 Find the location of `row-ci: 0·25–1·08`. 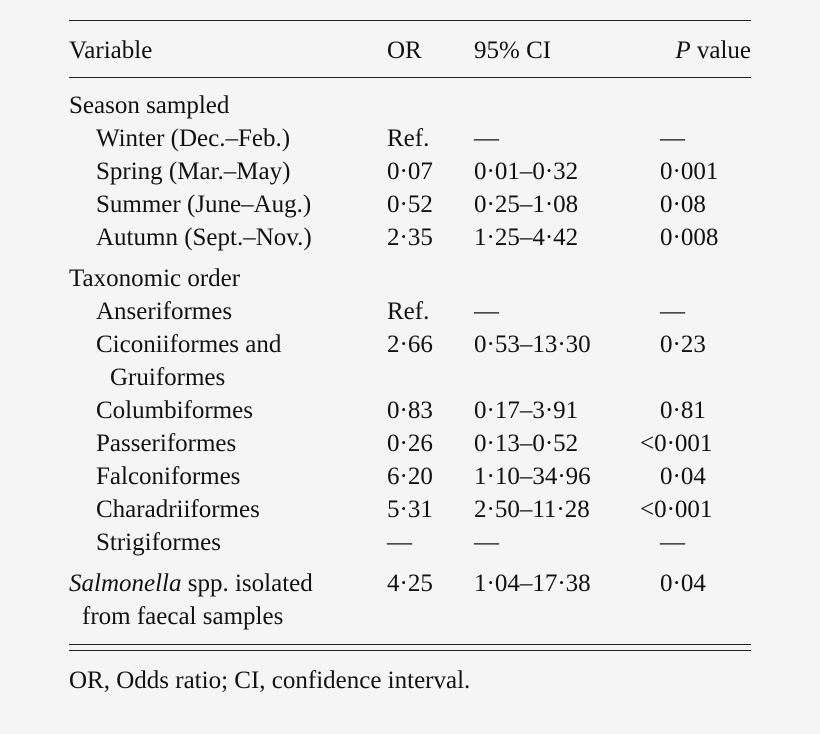

row-ci: 0·25–1·08 is located at coordinates (526, 204).